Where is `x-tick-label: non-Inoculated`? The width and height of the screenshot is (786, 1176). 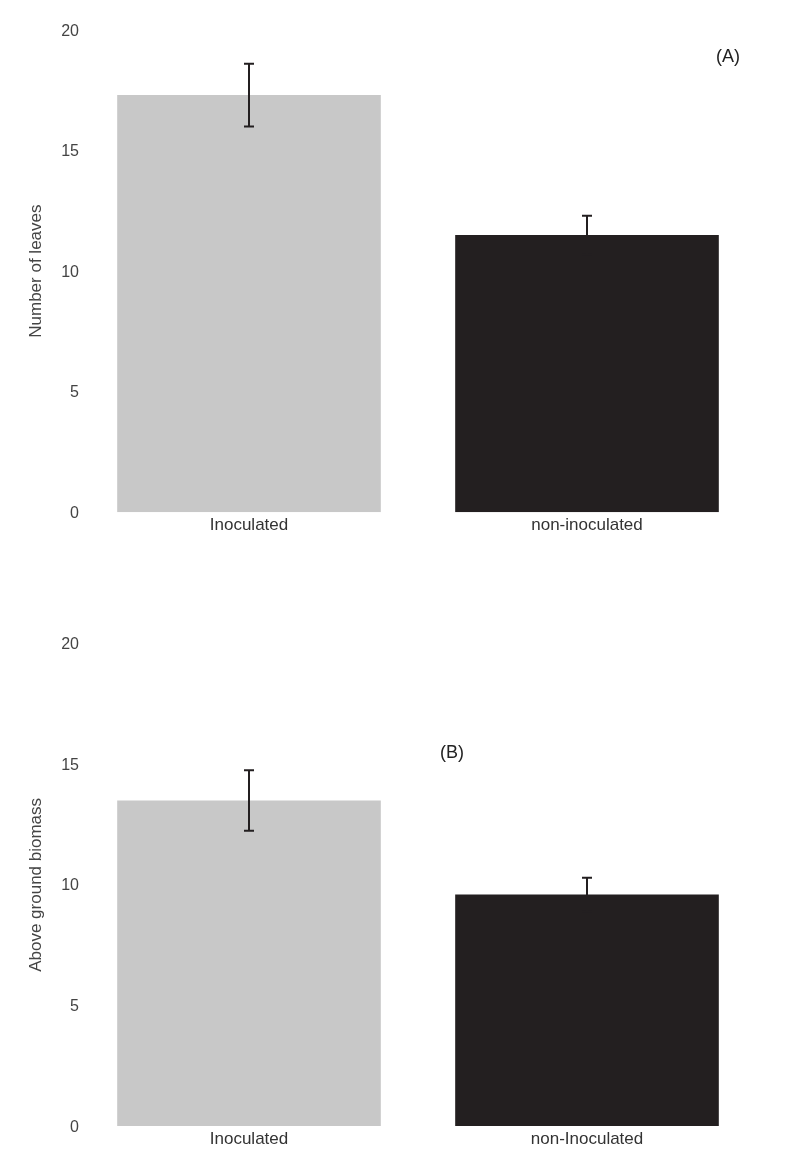
x-tick-label: non-Inoculated is located at coordinates (587, 1138).